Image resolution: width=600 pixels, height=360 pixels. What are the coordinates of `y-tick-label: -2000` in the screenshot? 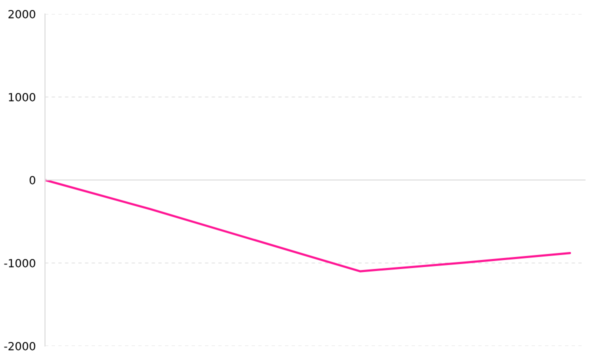 It's located at (20, 346).